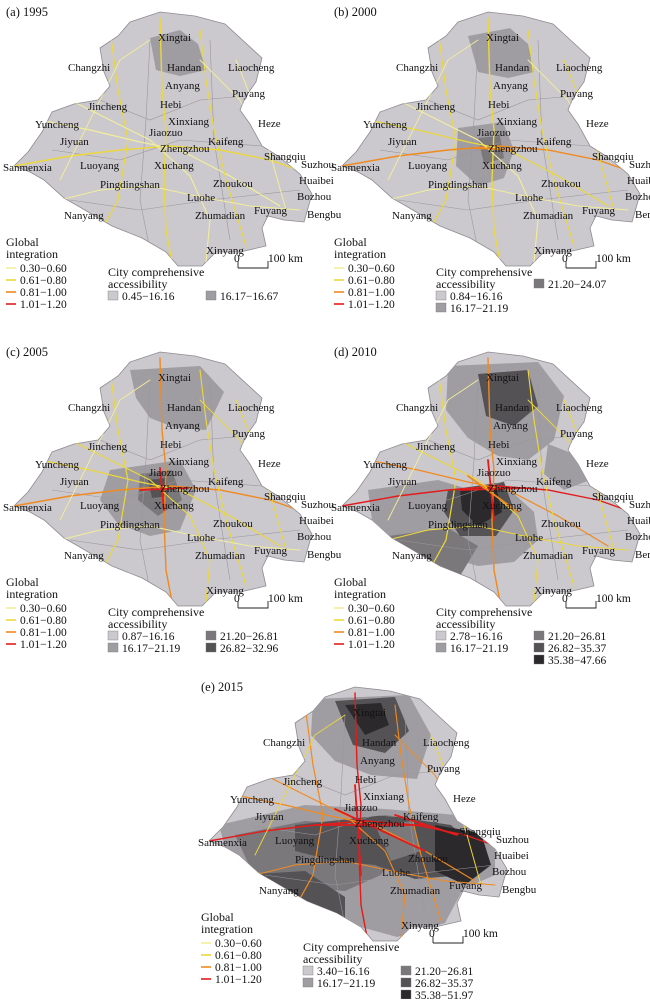  I want to click on accessibility-class-label: 35.38−51.97, so click(444, 994).